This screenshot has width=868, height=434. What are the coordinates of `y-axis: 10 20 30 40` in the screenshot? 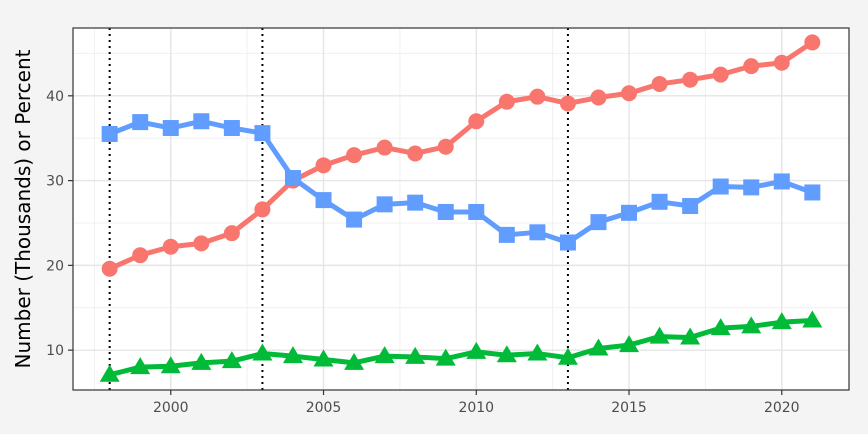 It's located at (59, 224).